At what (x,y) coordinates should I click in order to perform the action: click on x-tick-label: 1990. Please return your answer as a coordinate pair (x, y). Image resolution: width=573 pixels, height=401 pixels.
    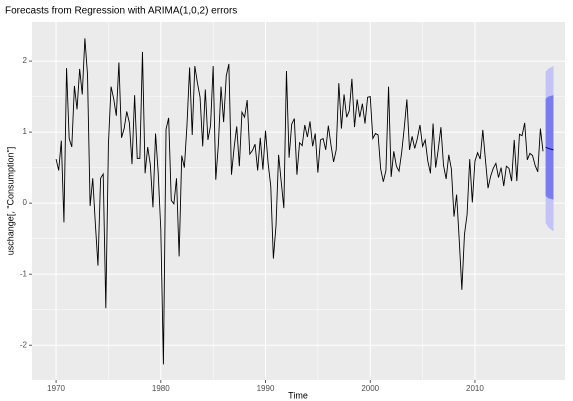
    Looking at the image, I should click on (266, 388).